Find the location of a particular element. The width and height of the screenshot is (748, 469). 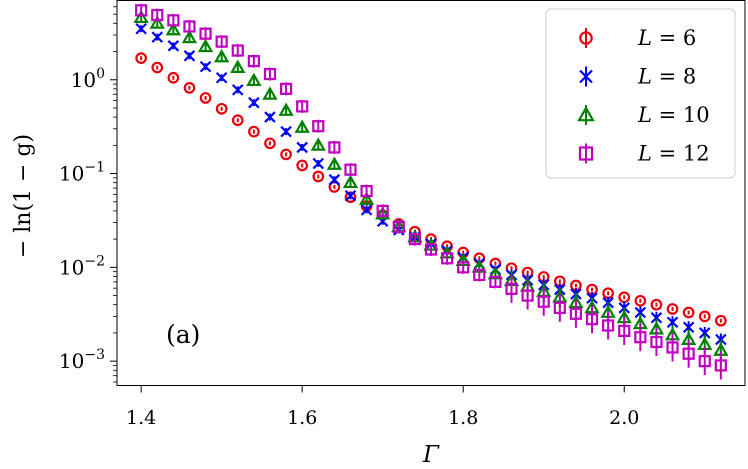

legend-entry-L10: L = 10 is located at coordinates (643, 115).